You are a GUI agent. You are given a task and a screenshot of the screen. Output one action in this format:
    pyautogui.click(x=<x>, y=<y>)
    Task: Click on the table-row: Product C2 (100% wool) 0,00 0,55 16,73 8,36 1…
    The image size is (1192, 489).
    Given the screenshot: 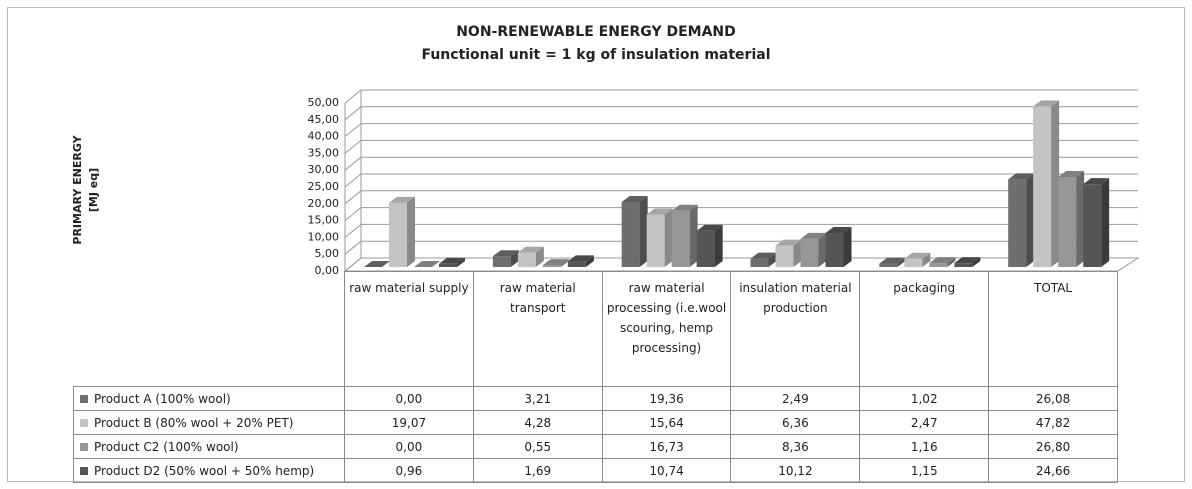 What is the action you would take?
    pyautogui.click(x=595, y=446)
    